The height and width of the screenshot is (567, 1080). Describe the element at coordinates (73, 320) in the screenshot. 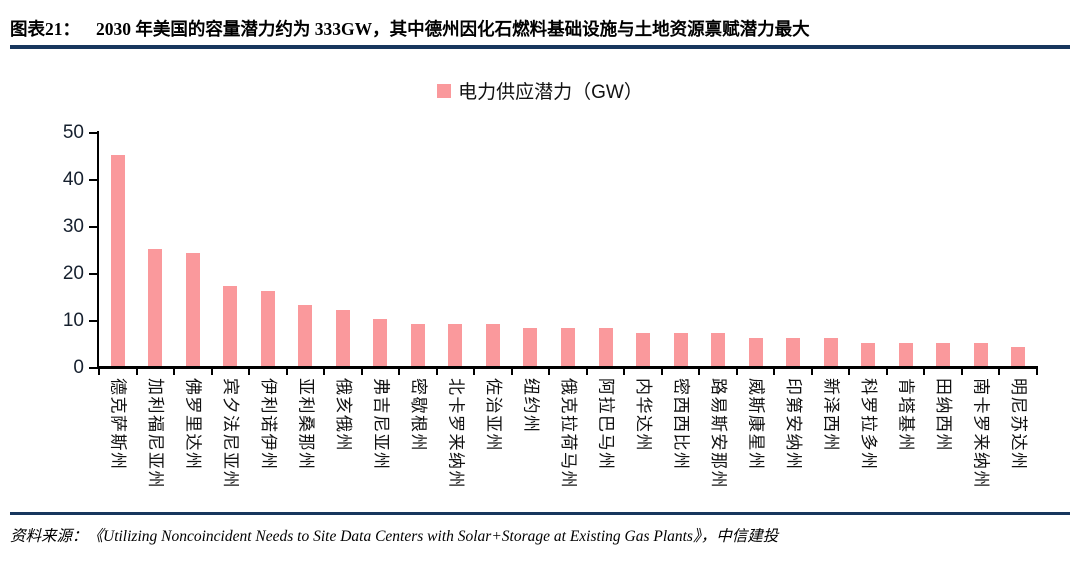

I see `y-axis-tick-label: 10` at that location.